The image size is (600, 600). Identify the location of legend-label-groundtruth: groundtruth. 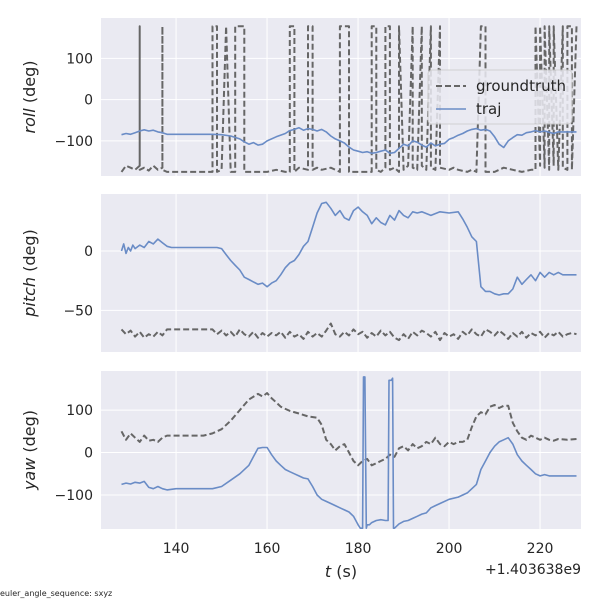
(521, 86).